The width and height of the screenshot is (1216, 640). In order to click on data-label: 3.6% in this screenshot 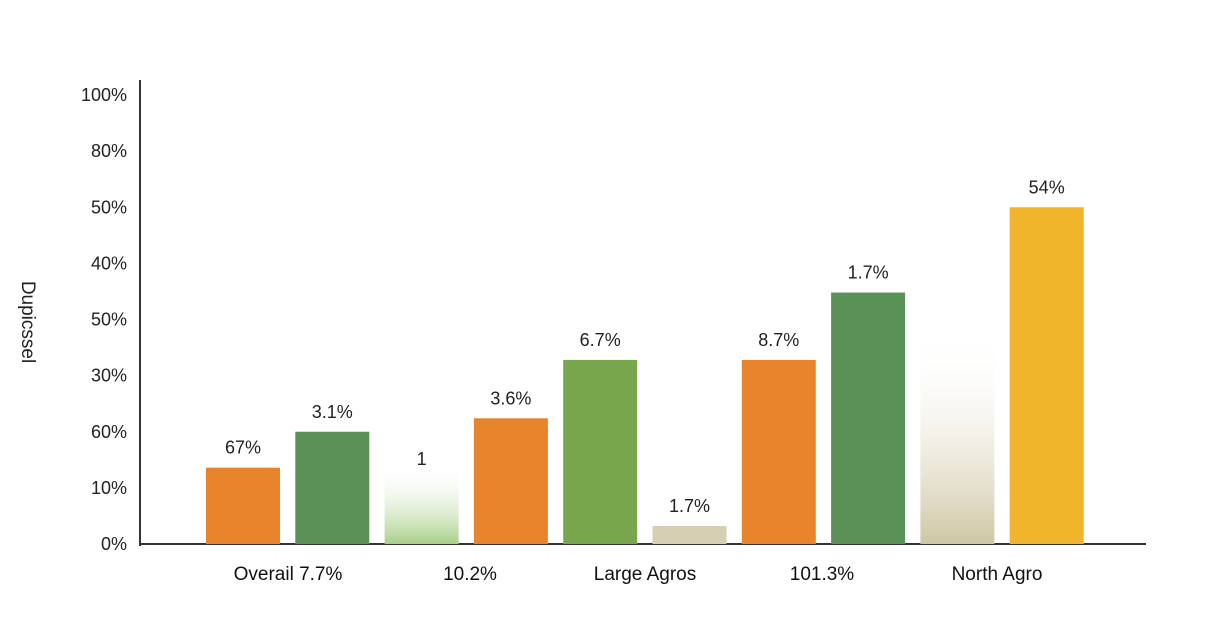, I will do `click(510, 398)`.